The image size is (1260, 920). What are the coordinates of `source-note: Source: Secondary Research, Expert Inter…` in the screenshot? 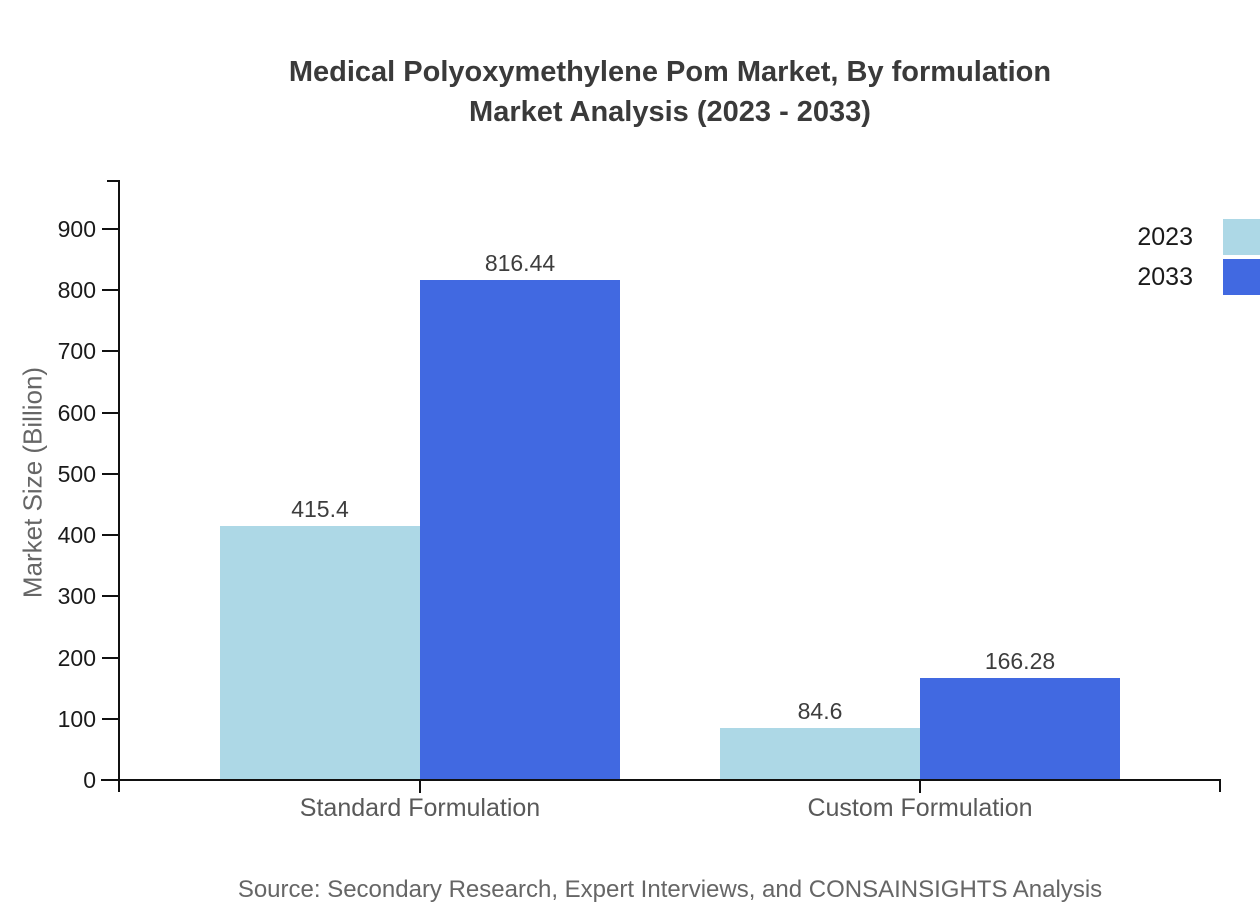 It's located at (670, 889).